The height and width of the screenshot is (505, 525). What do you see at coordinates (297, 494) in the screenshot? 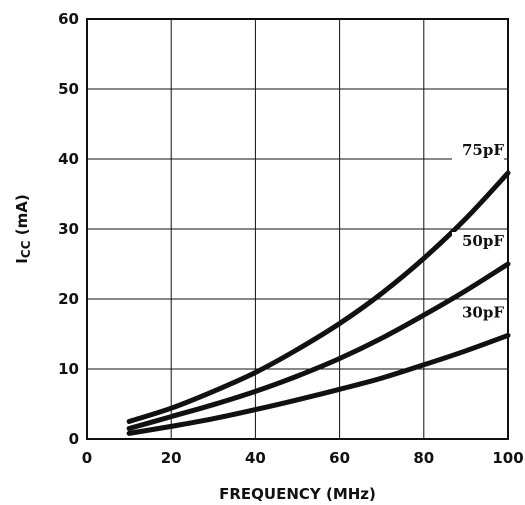
I see `x-axis-title: FREQUENCY (MHz)` at bounding box center [297, 494].